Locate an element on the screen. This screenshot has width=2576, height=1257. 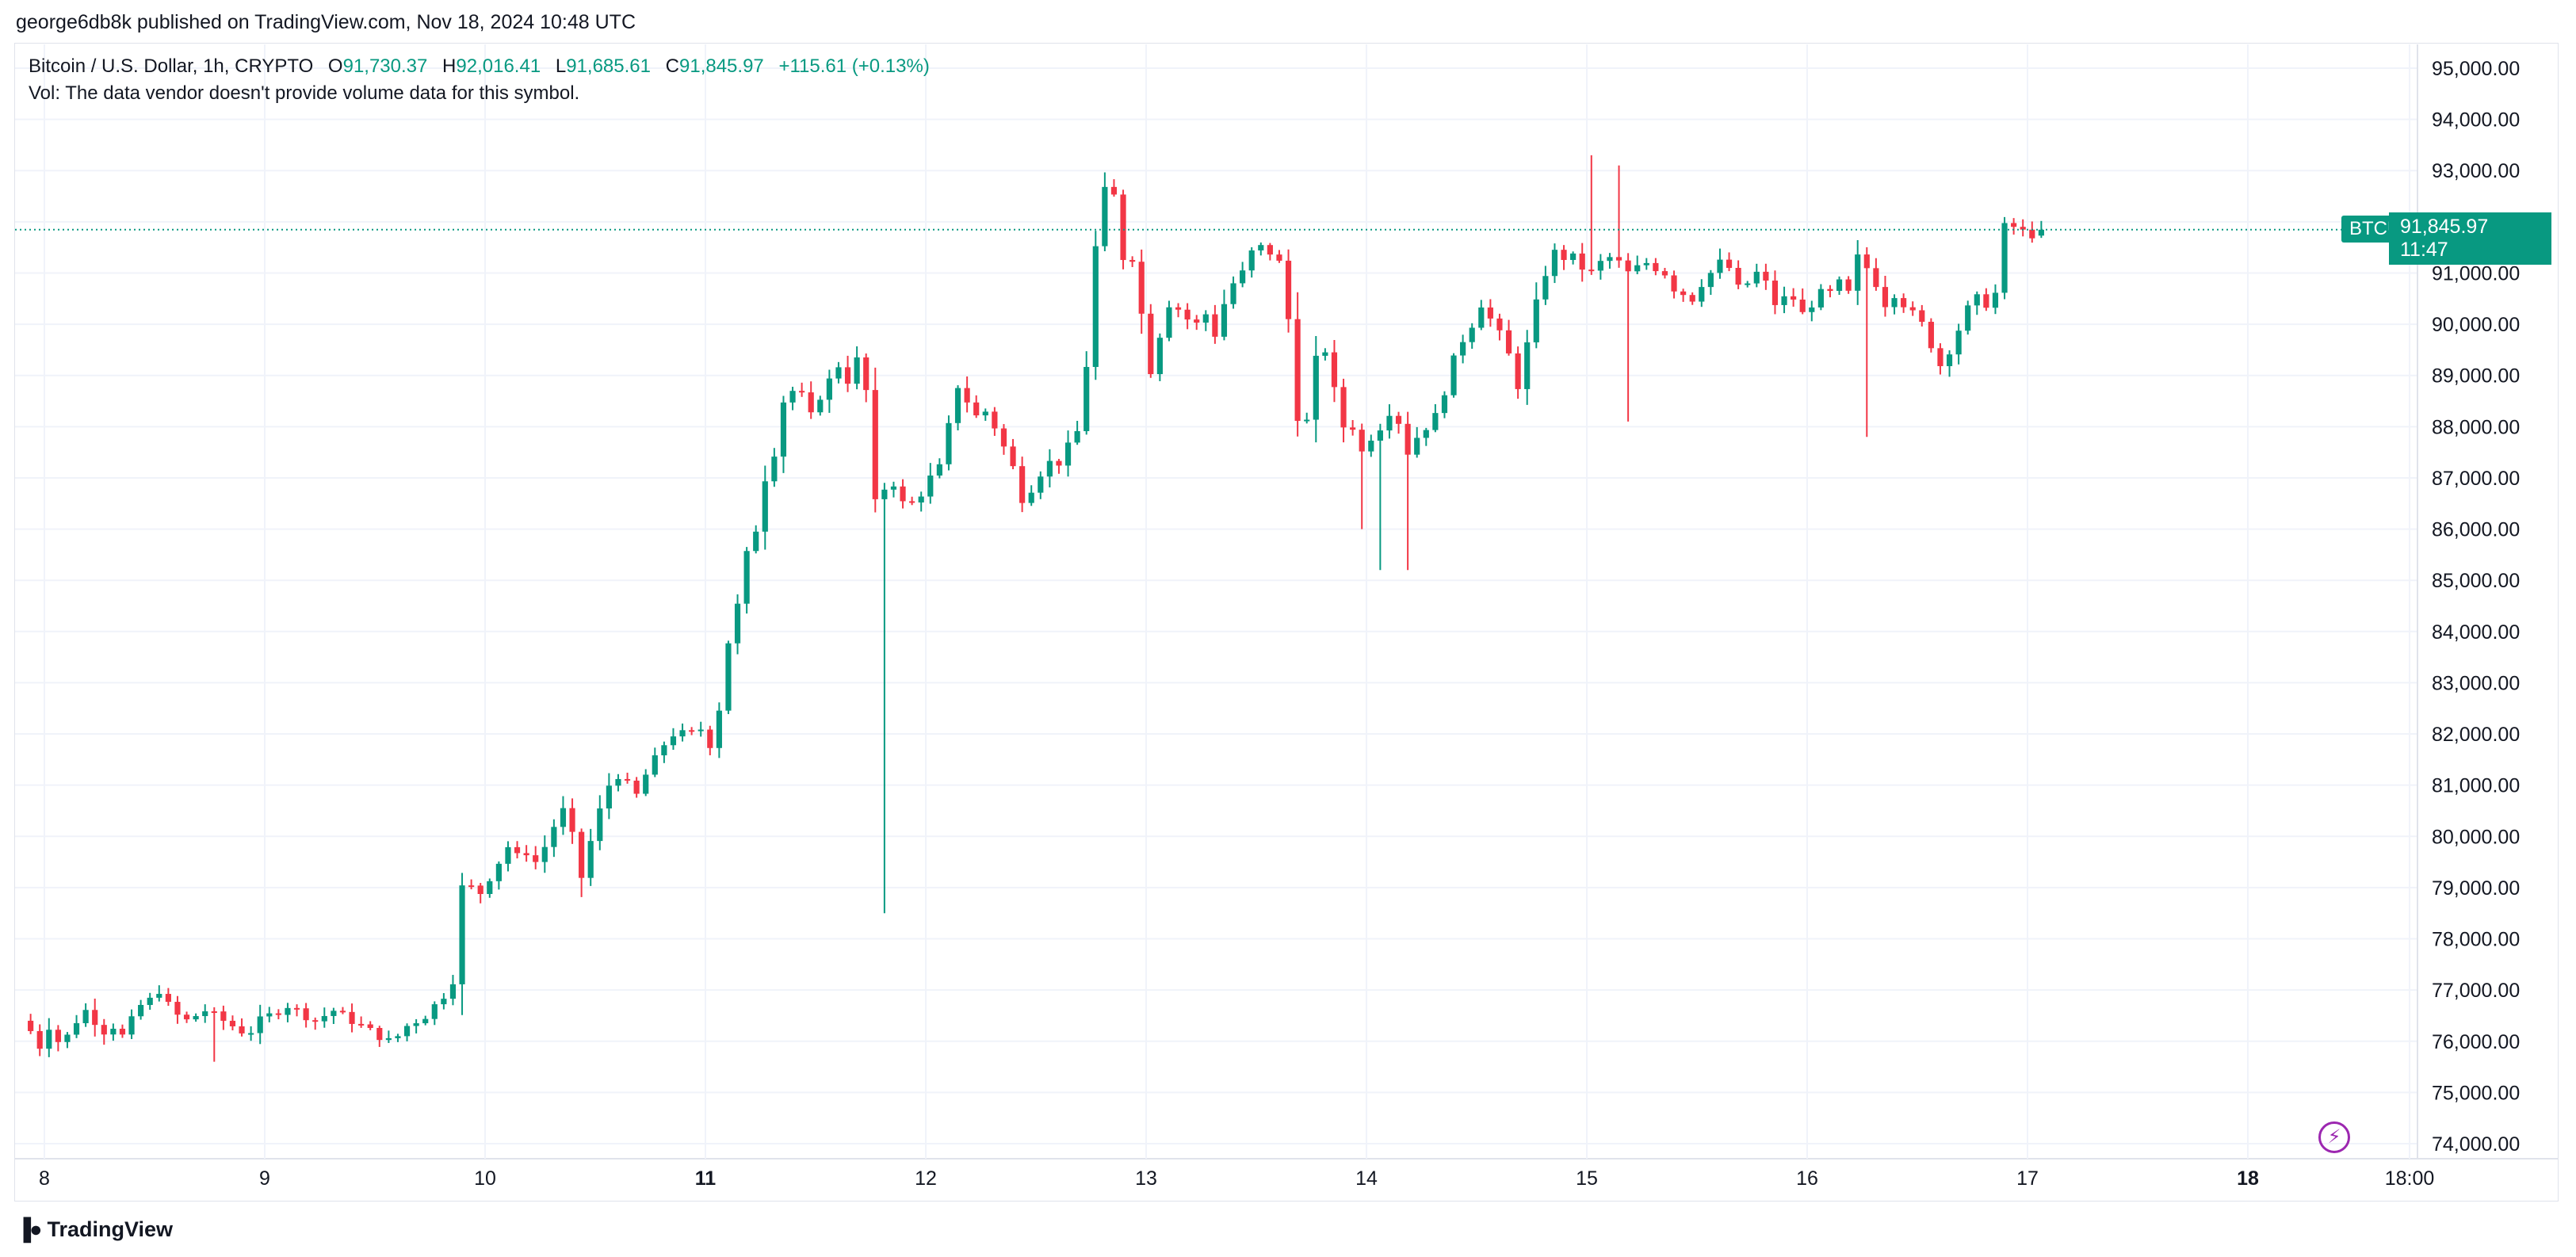
open-value: 91,730.37 is located at coordinates (385, 66).